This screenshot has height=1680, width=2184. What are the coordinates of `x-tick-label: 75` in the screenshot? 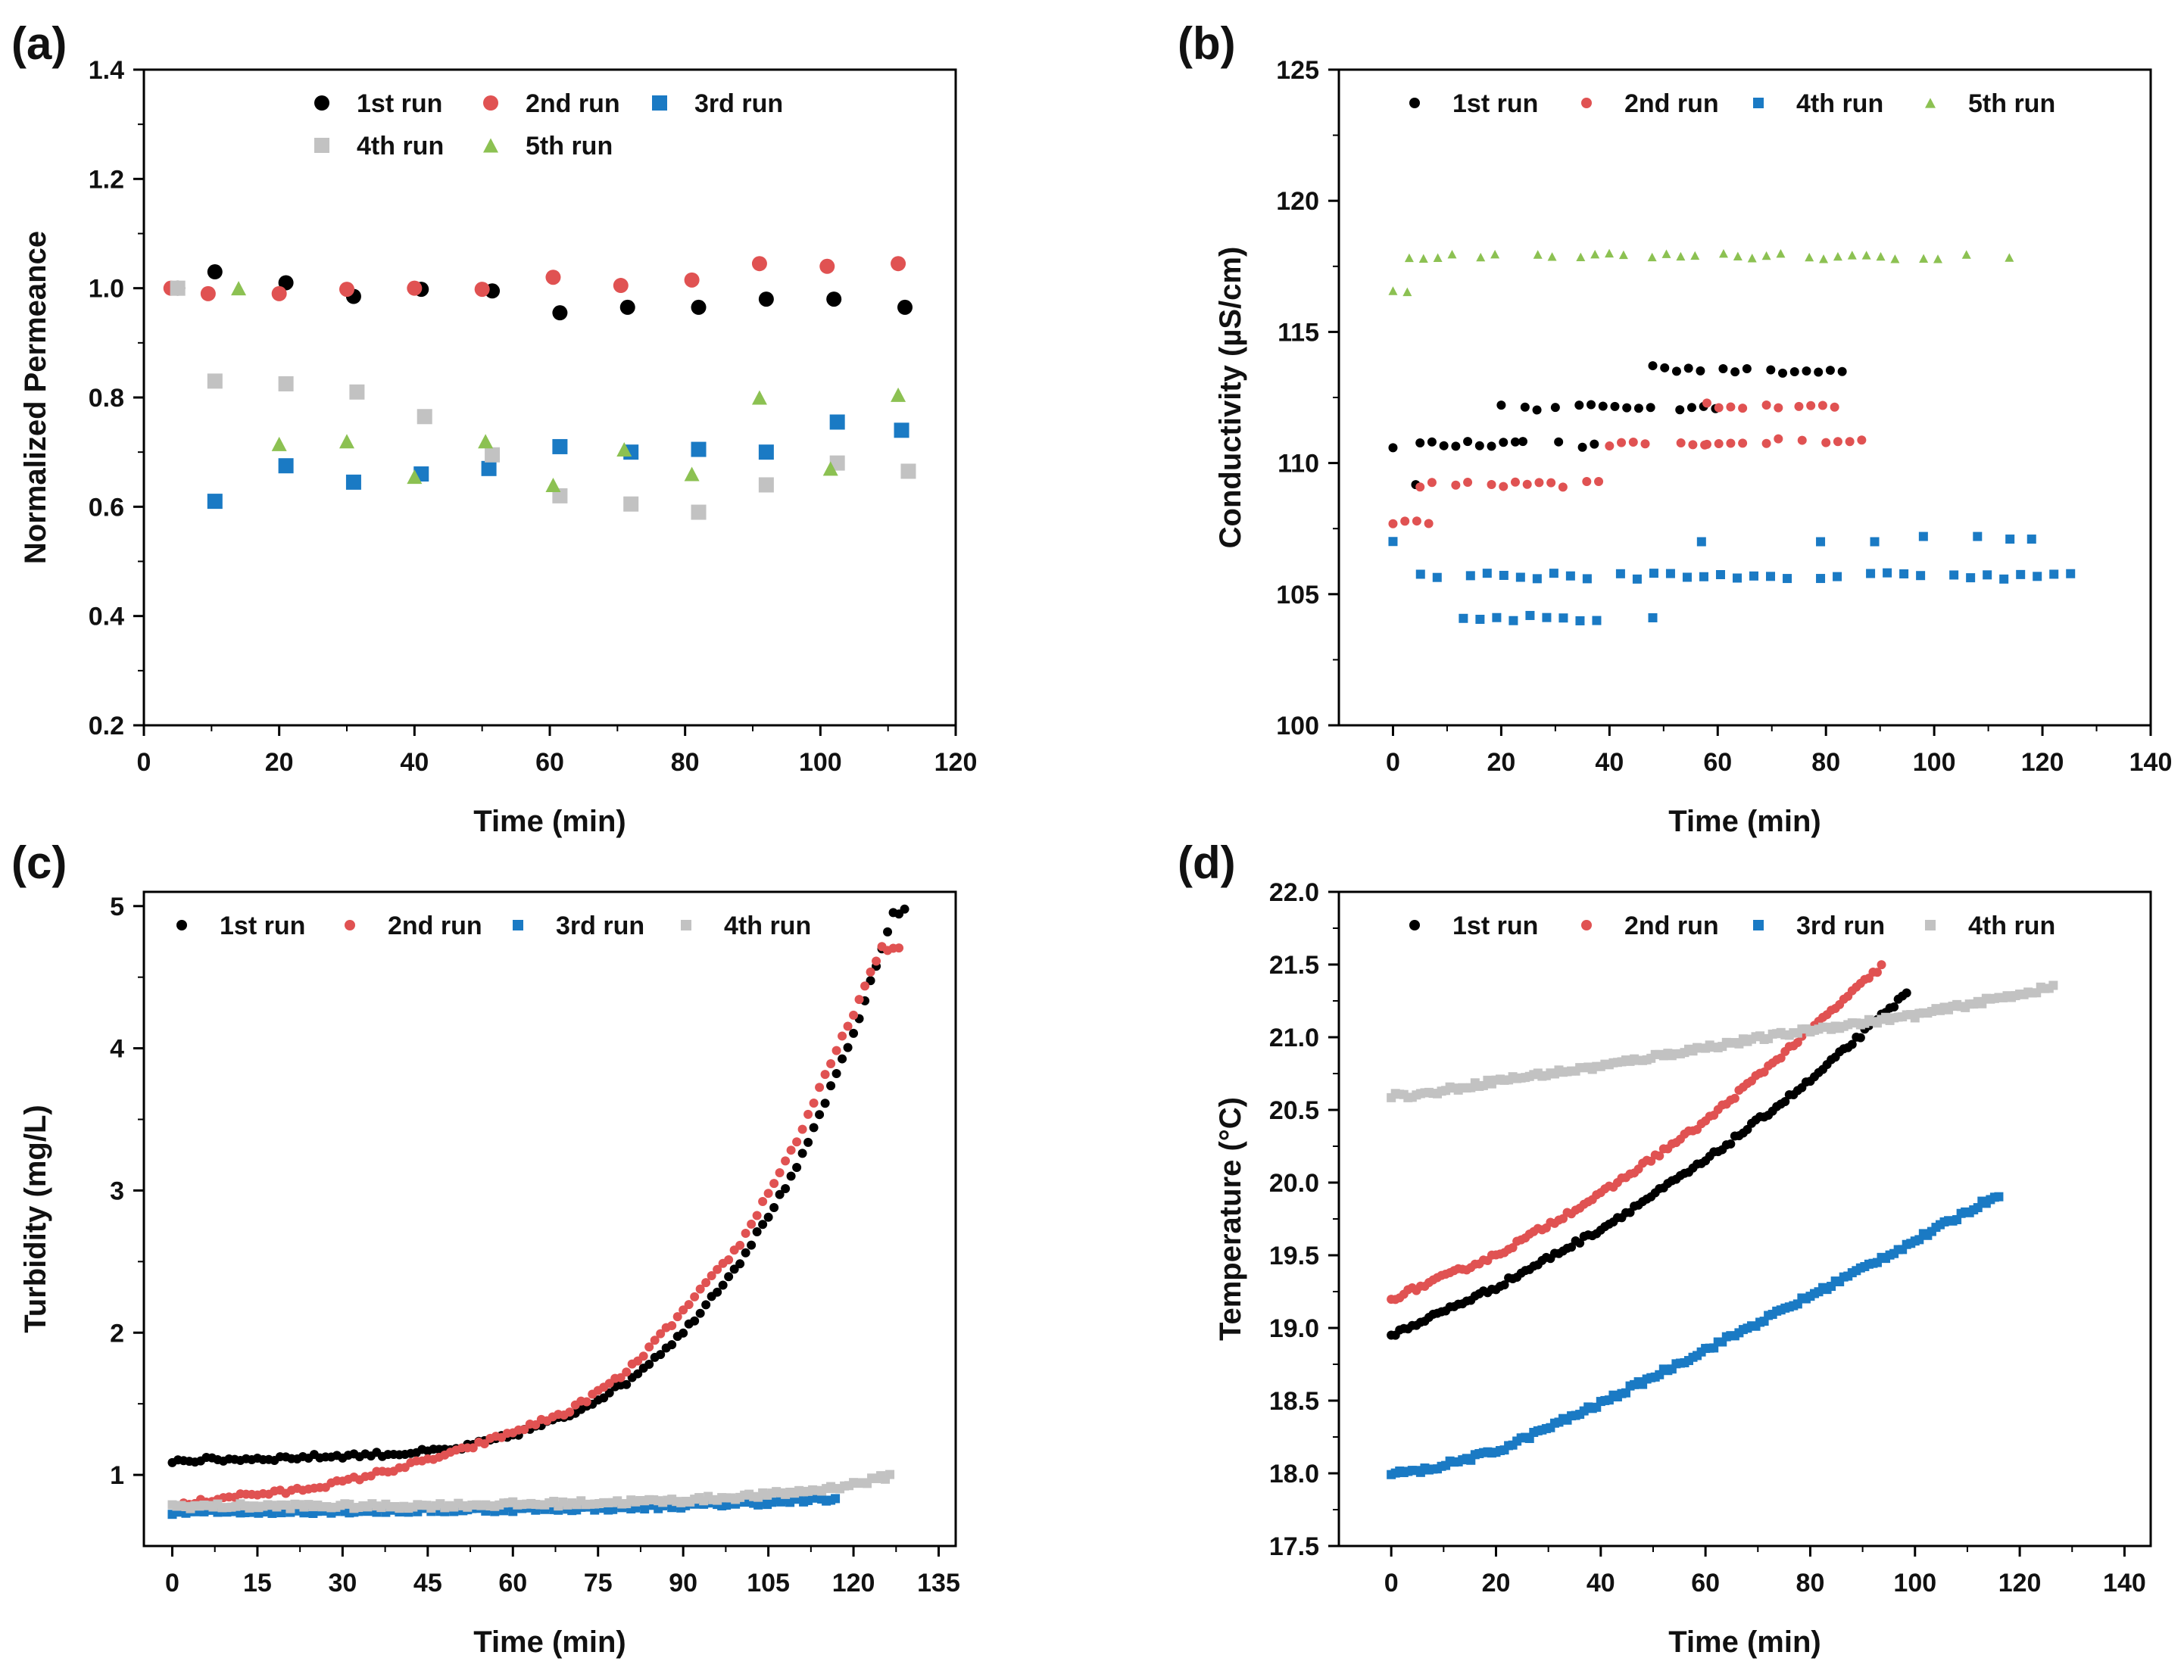 It's located at (598, 1583).